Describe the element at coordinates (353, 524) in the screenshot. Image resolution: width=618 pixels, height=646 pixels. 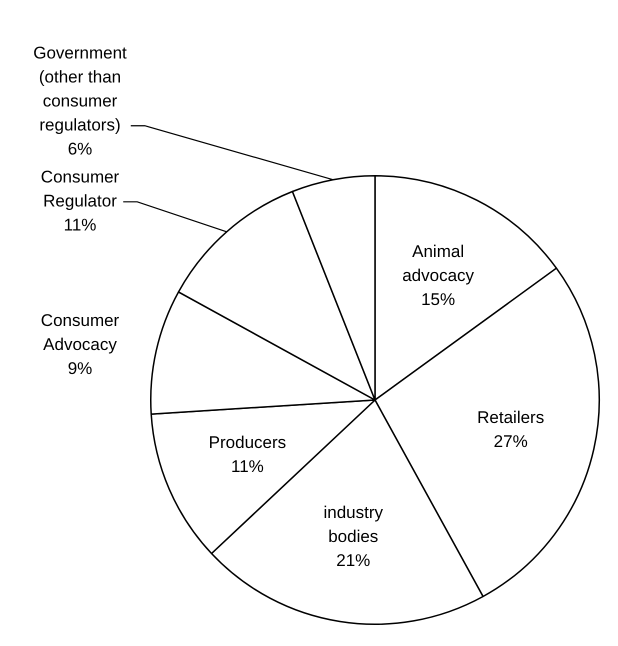
I see `slice-label: industry bodies` at that location.